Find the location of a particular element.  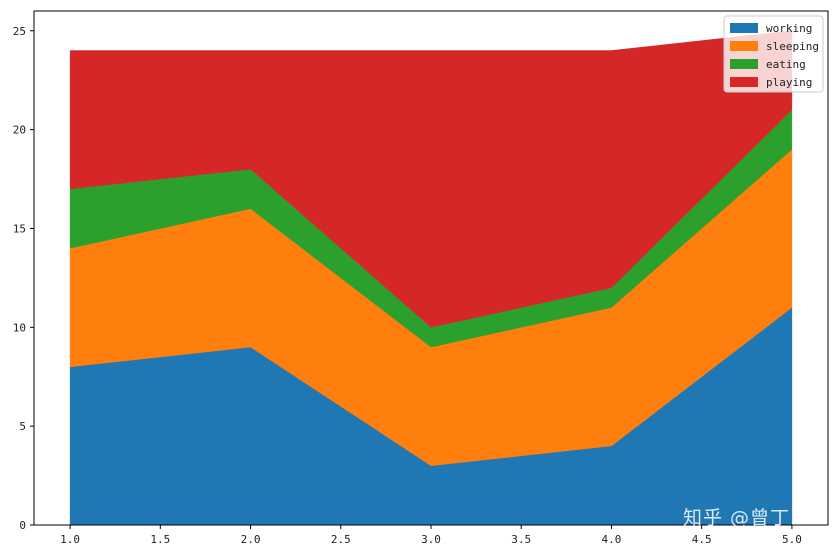

x-tick-label: 1.0 is located at coordinates (70, 539).